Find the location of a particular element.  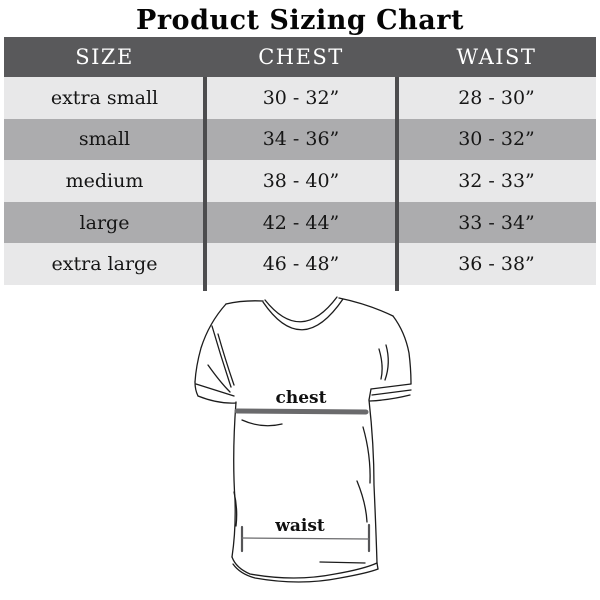

right-cuff-top is located at coordinates (391, 386).